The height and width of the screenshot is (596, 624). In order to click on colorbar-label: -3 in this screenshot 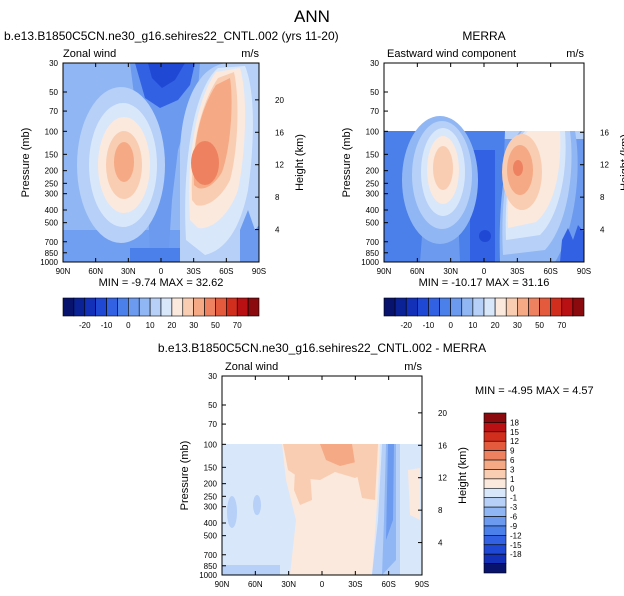, I will do `click(514, 507)`.